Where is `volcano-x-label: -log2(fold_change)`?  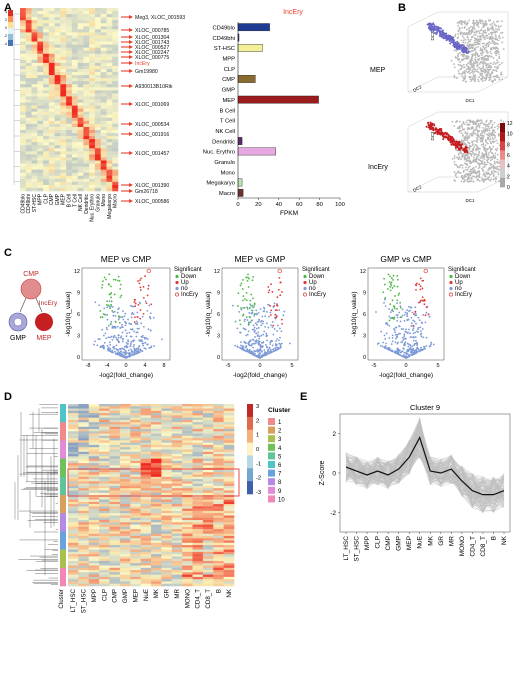
volcano-x-label: -log2(fold_change) is located at coordinates (406, 375).